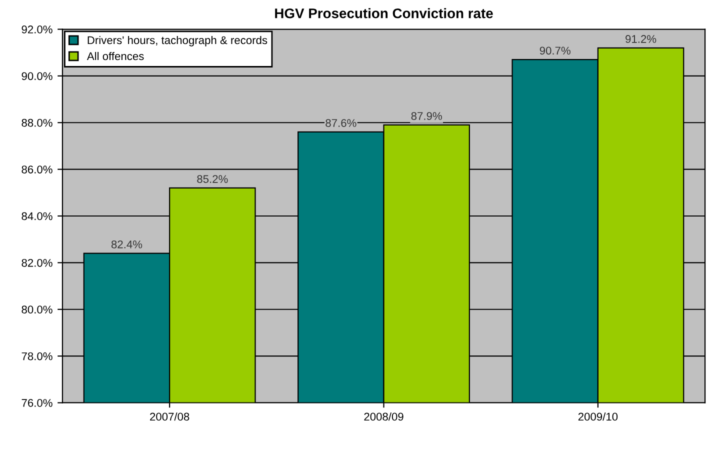 The height and width of the screenshot is (450, 710). I want to click on data-label: 87.6%, so click(341, 123).